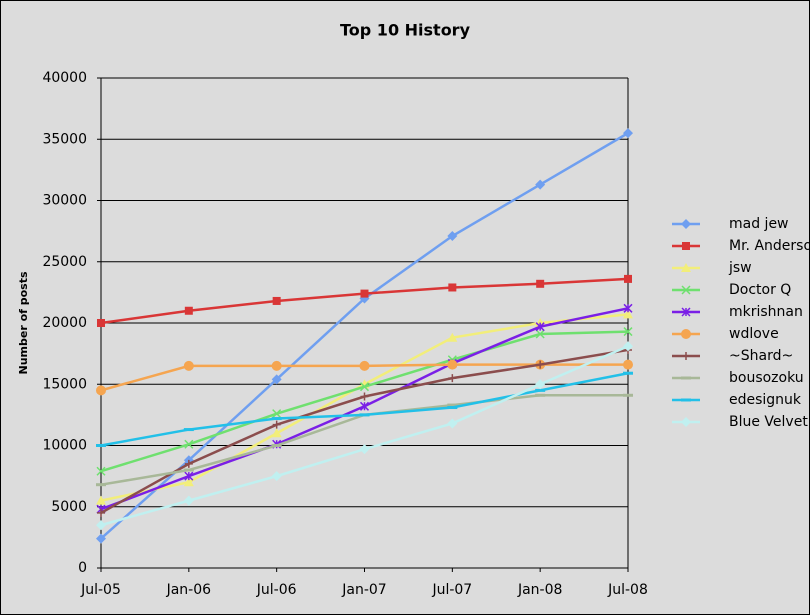 Image resolution: width=810 pixels, height=615 pixels. What do you see at coordinates (766, 378) in the screenshot?
I see `legend-label: bousozoku` at bounding box center [766, 378].